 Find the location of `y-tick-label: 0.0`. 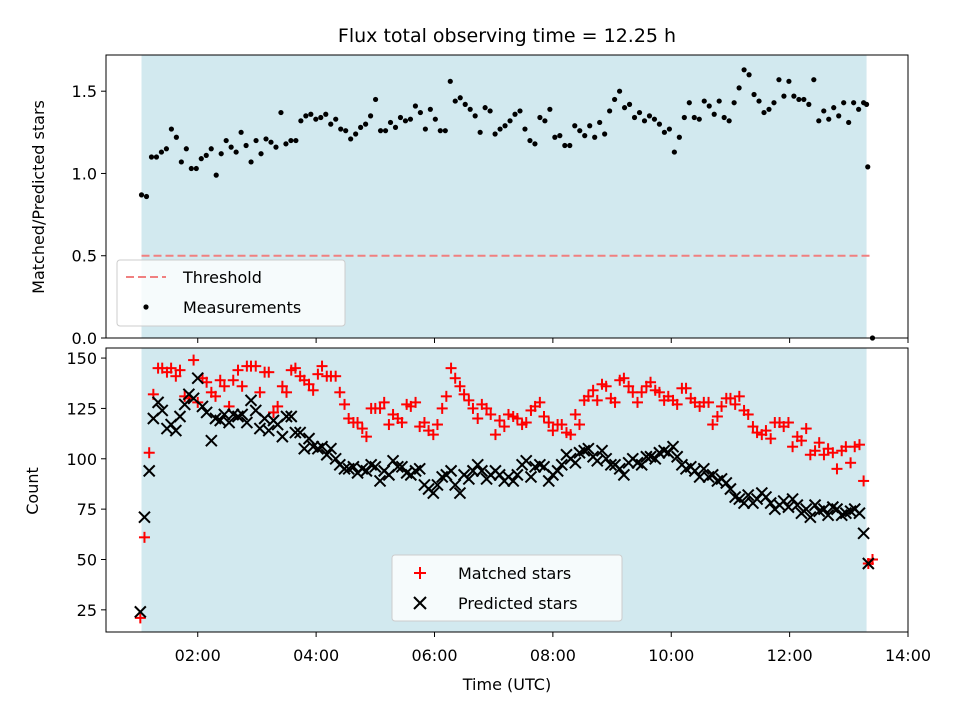

y-tick-label: 0.0 is located at coordinates (84, 338).